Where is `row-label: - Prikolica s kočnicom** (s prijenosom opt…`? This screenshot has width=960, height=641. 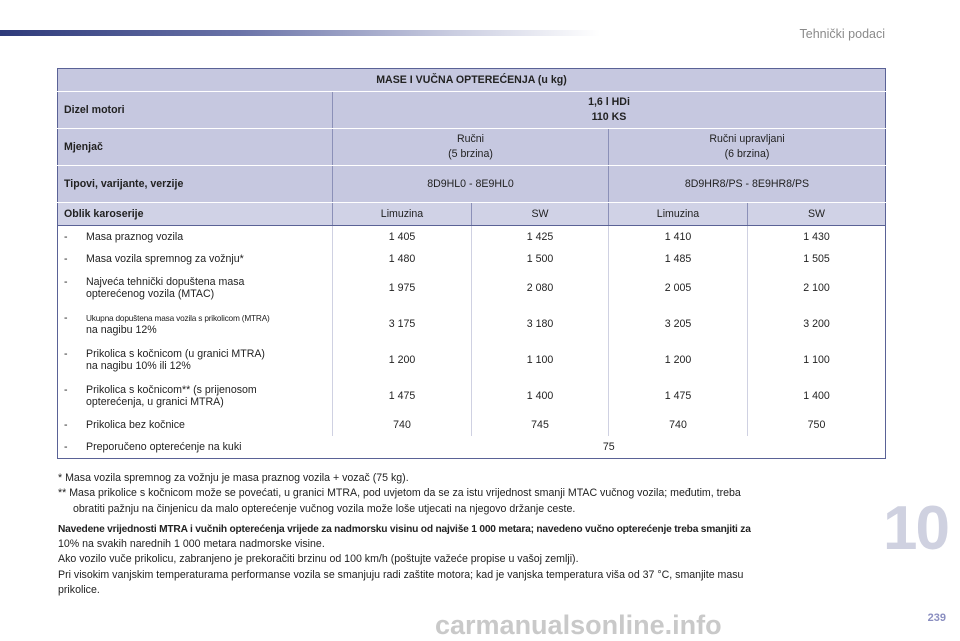 row-label: - Prikolica s kočnicom** (s prijenosom opt… is located at coordinates (195, 396).